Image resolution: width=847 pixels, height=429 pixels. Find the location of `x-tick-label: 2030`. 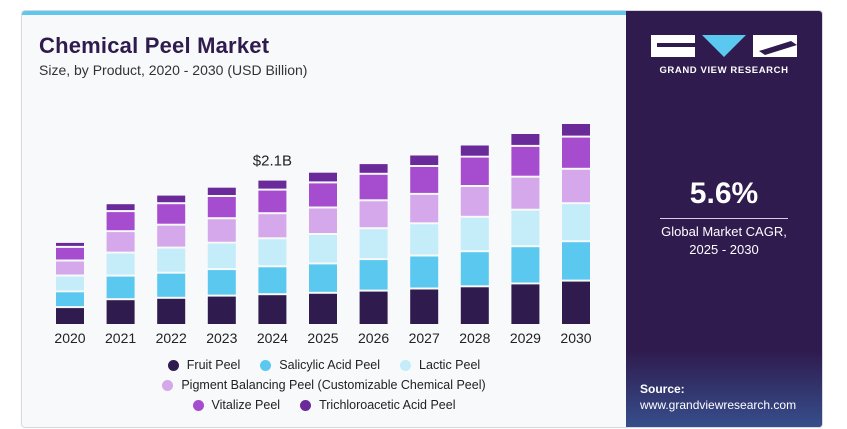

x-tick-label: 2030 is located at coordinates (575, 338).